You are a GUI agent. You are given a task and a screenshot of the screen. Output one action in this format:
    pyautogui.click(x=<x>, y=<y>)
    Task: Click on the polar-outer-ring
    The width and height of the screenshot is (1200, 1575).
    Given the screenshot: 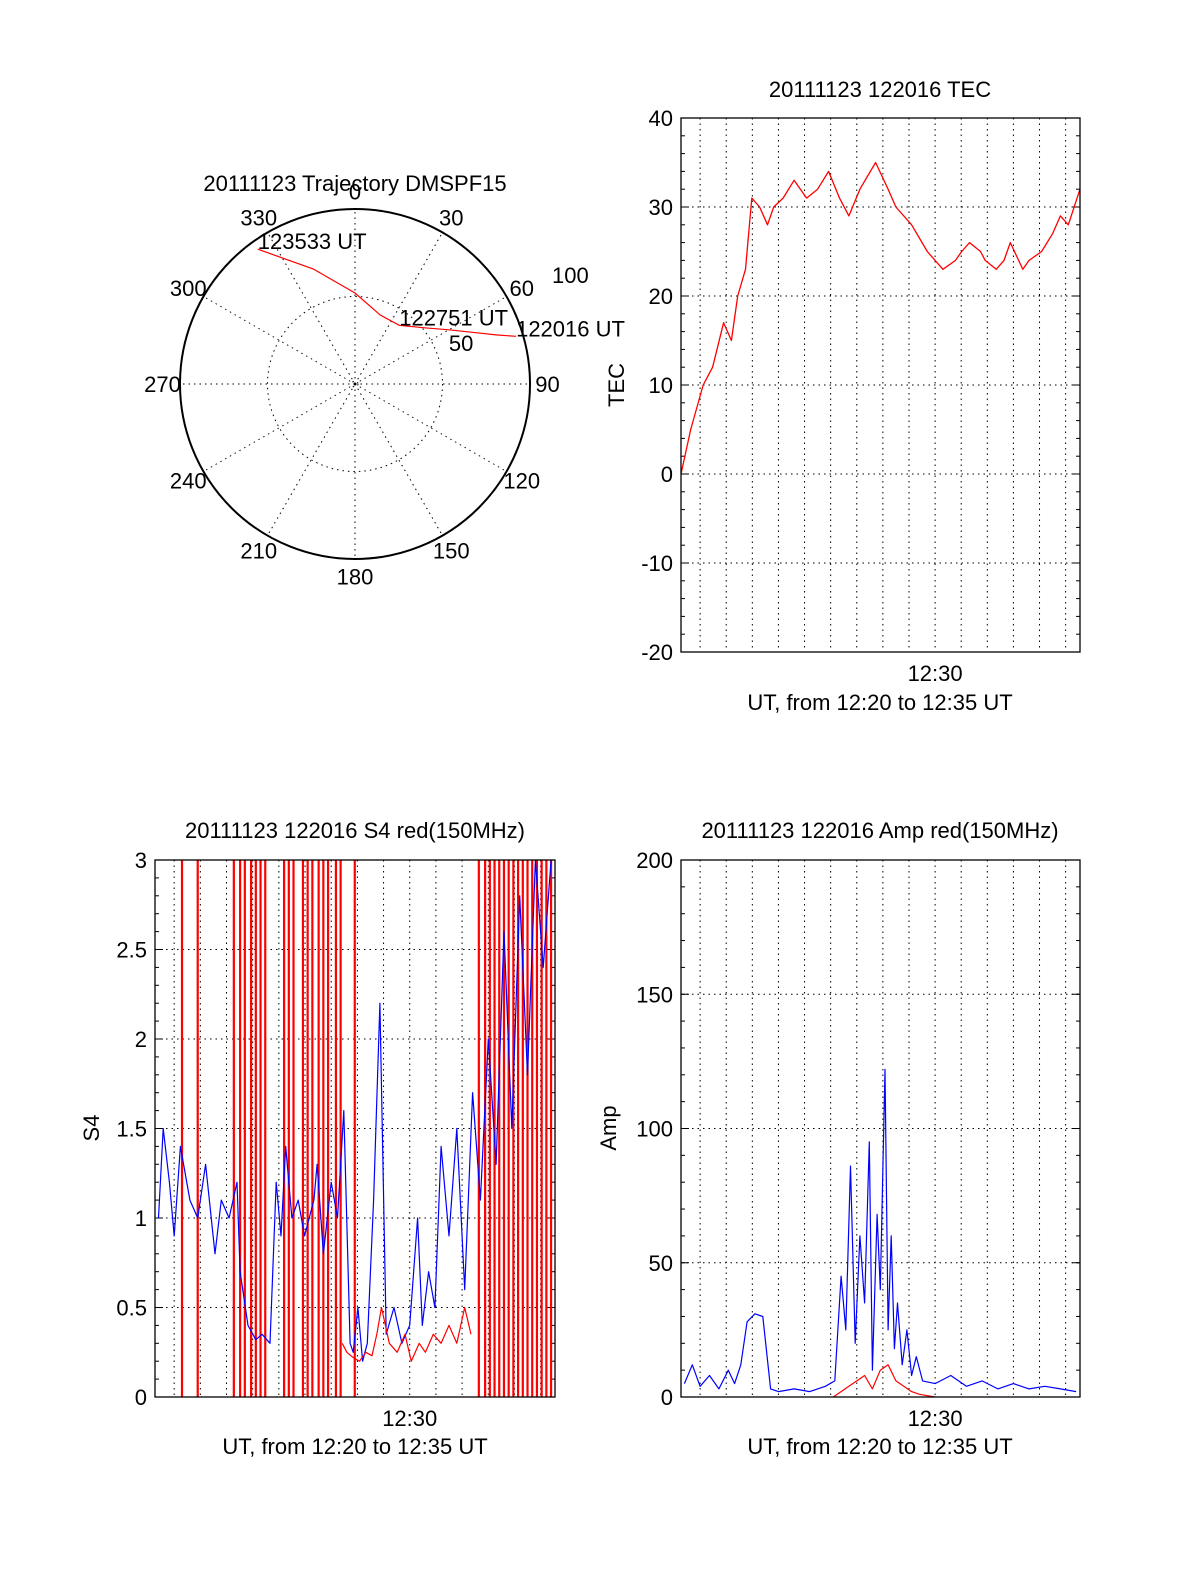 What is the action you would take?
    pyautogui.click(x=355, y=384)
    